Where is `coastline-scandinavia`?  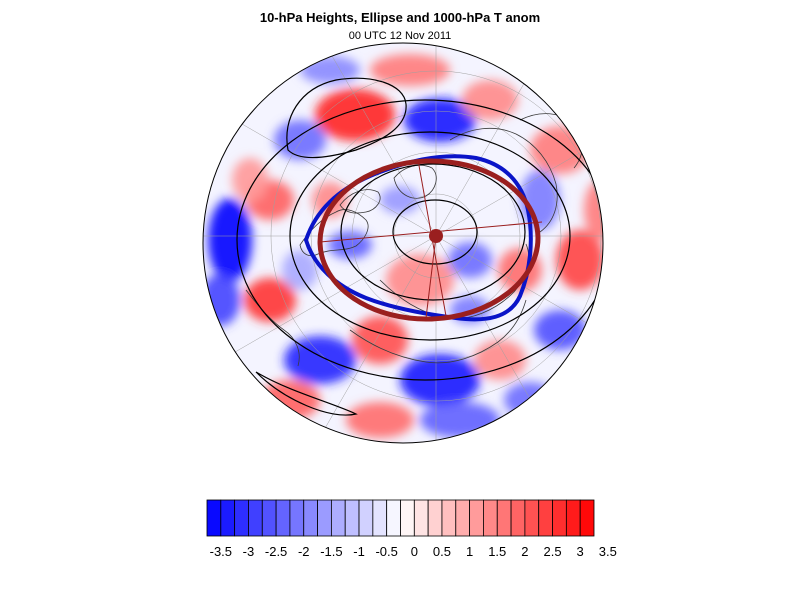 coastline-scandinavia is located at coordinates (360, 201).